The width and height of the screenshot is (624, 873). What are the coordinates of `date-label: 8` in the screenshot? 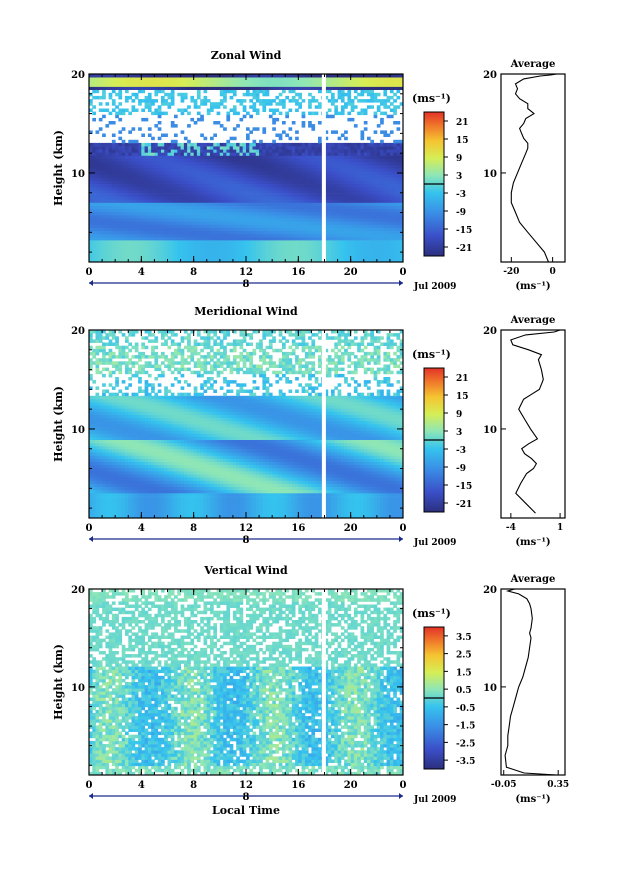 It's located at (246, 284).